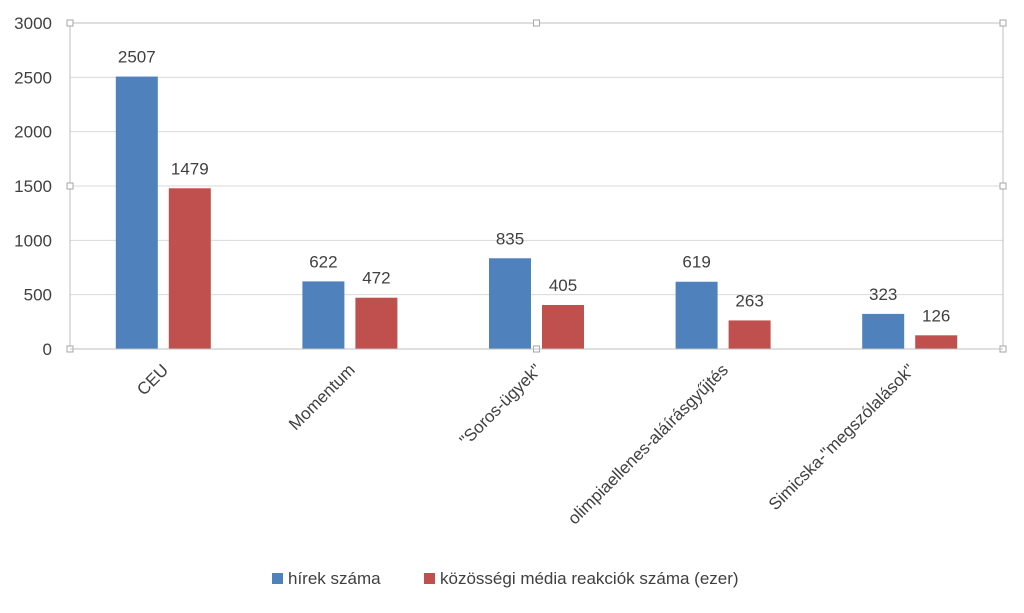 The width and height of the screenshot is (1024, 613). Describe the element at coordinates (749, 300) in the screenshot. I see `data-label: 263` at that location.